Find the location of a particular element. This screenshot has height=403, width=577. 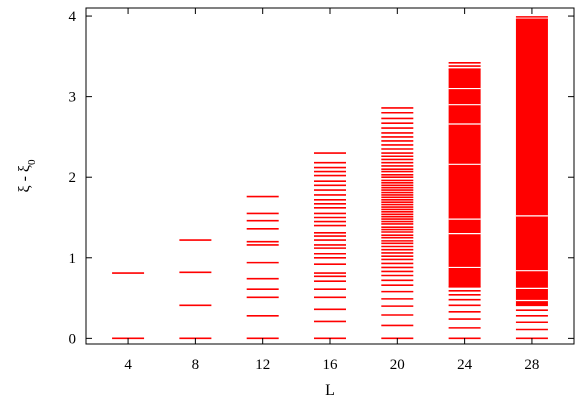

y-tick-label: 0 is located at coordinates (73, 339).